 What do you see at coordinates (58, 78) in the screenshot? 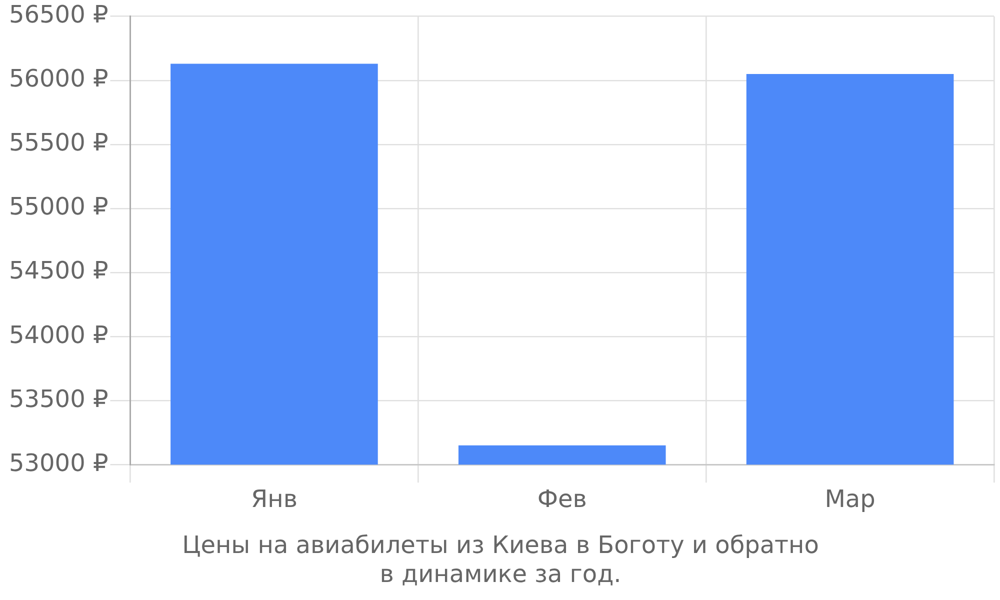
I see `y-tick-label: 56000 ₽` at bounding box center [58, 78].